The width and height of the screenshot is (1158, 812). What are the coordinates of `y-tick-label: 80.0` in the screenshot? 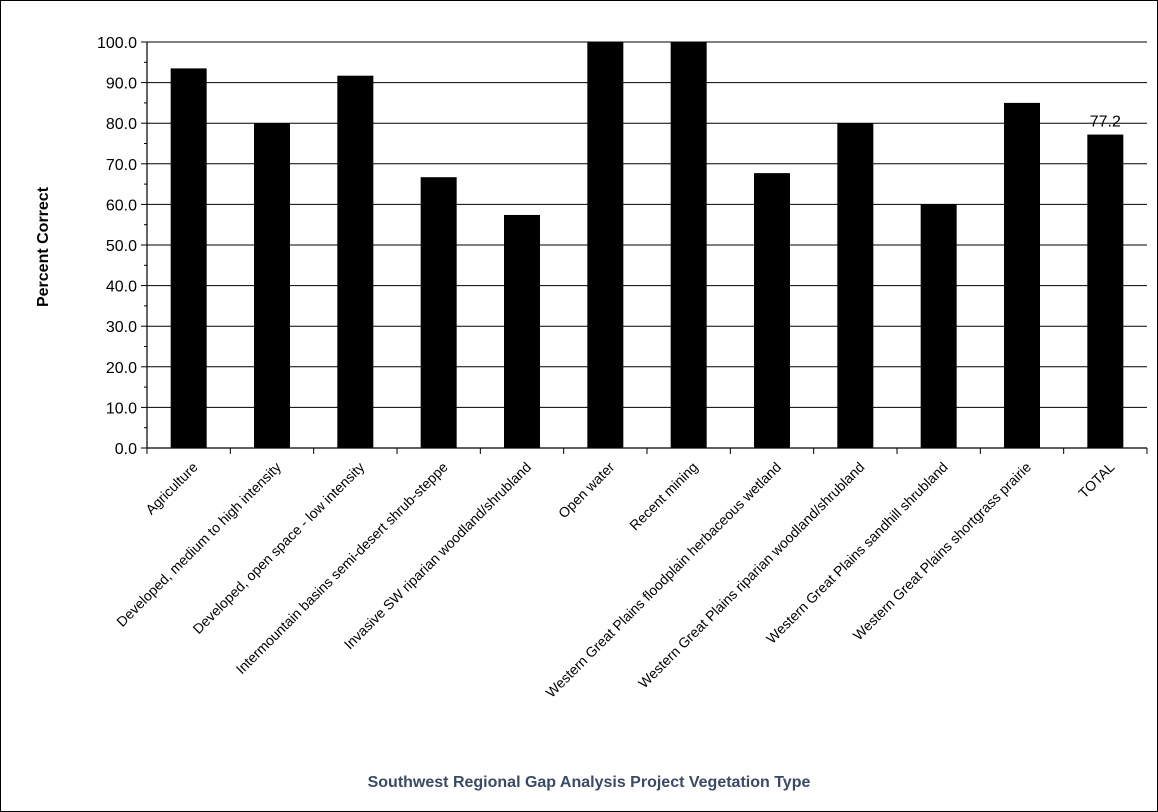 It's located at (121, 124).